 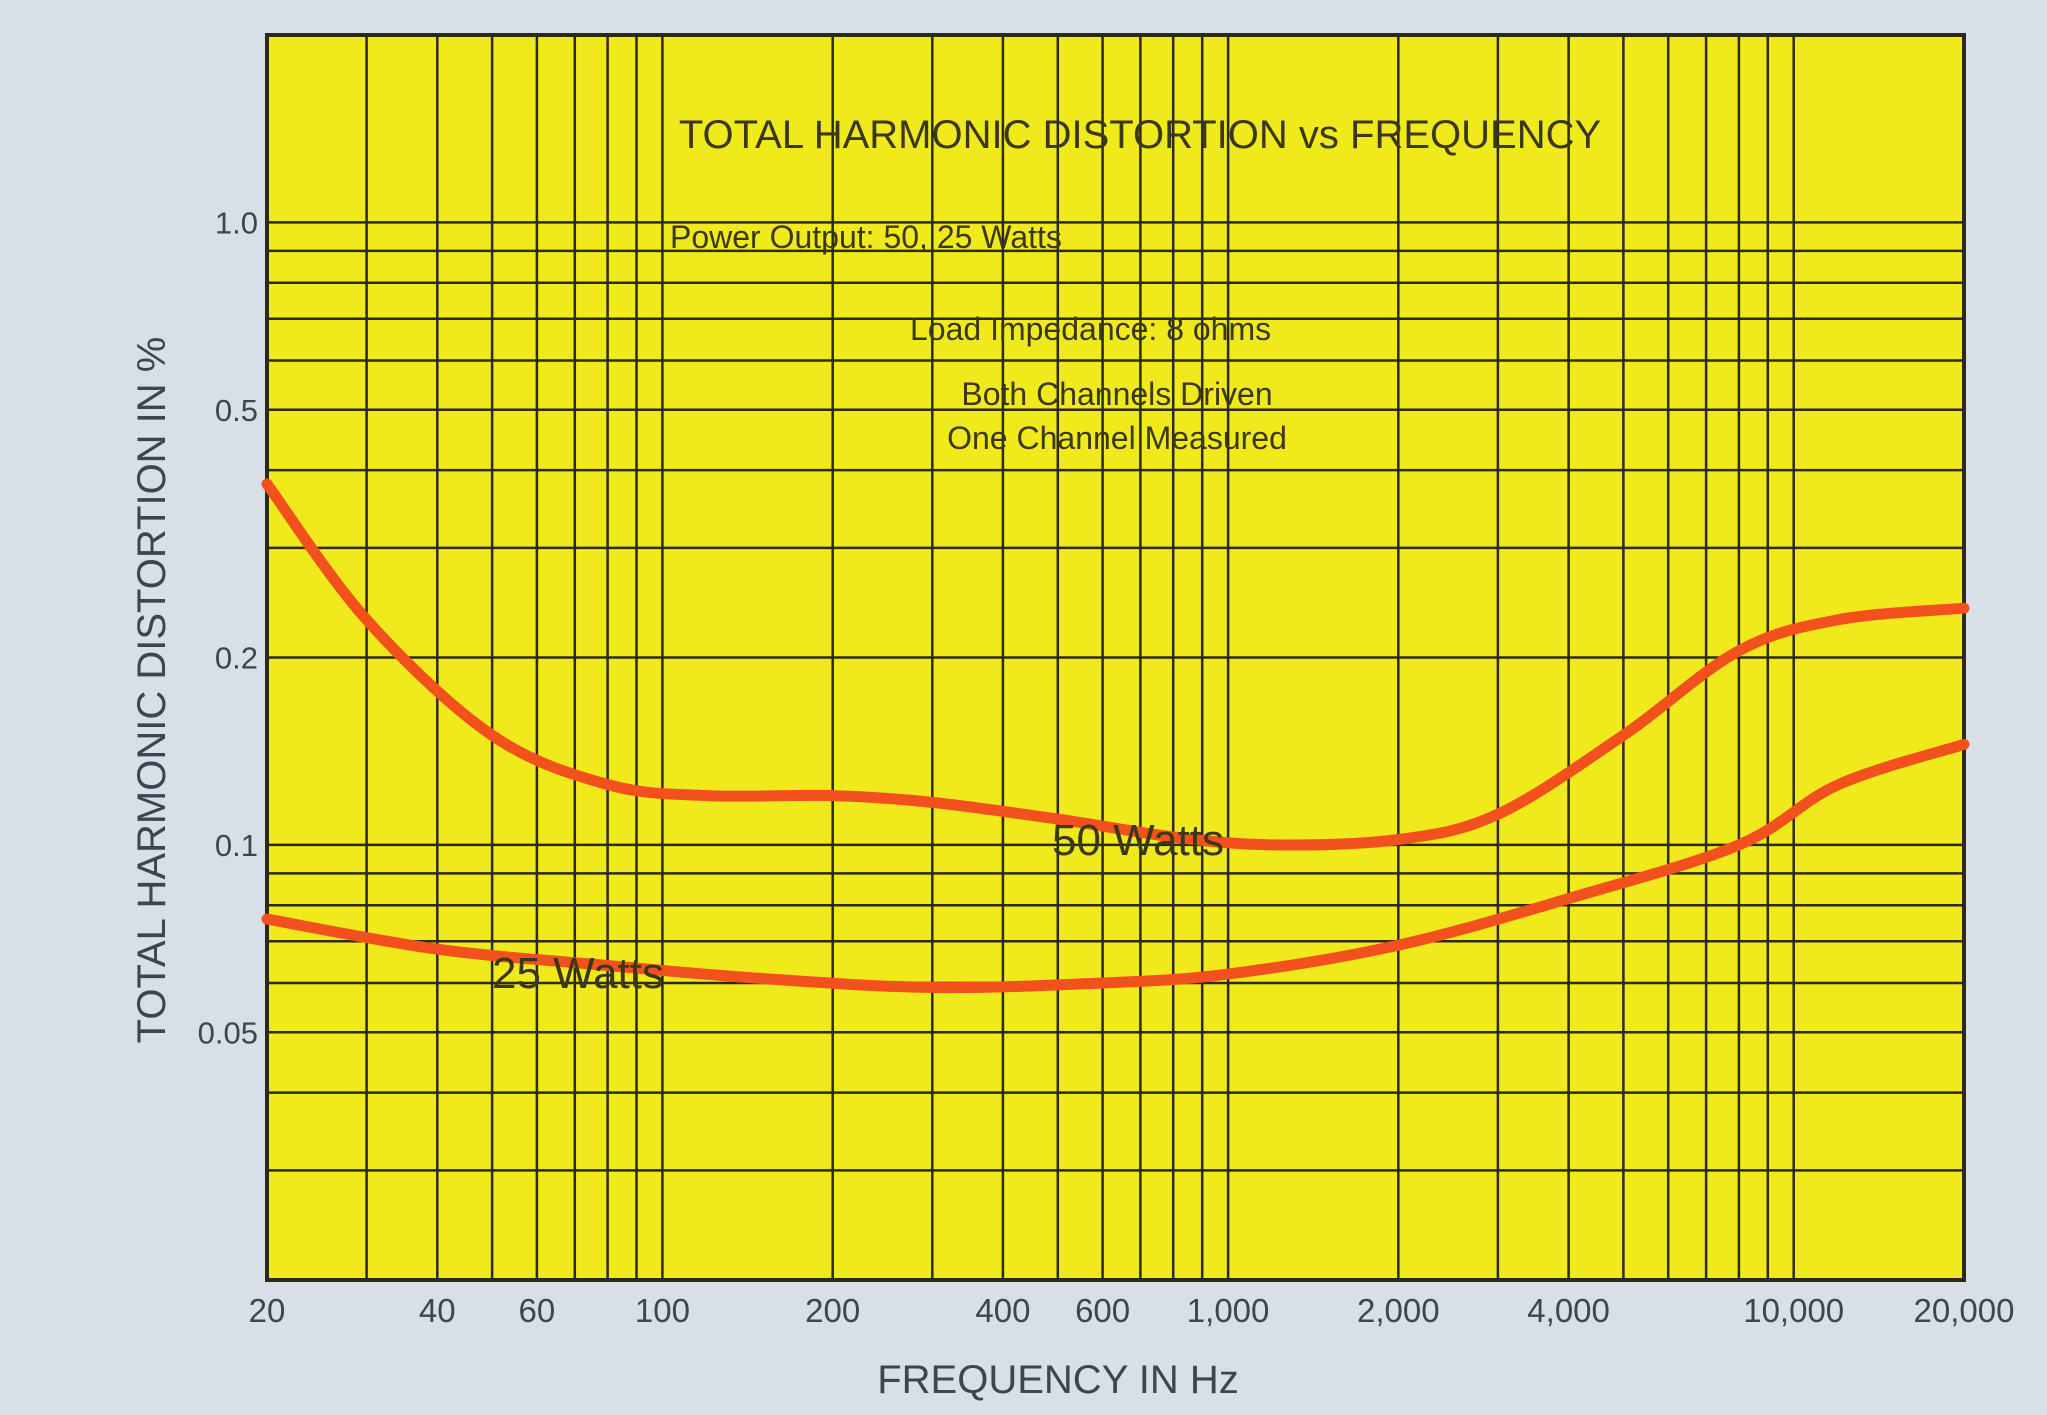 What do you see at coordinates (1228, 1310) in the screenshot?
I see `x-tick-label: 1,000` at bounding box center [1228, 1310].